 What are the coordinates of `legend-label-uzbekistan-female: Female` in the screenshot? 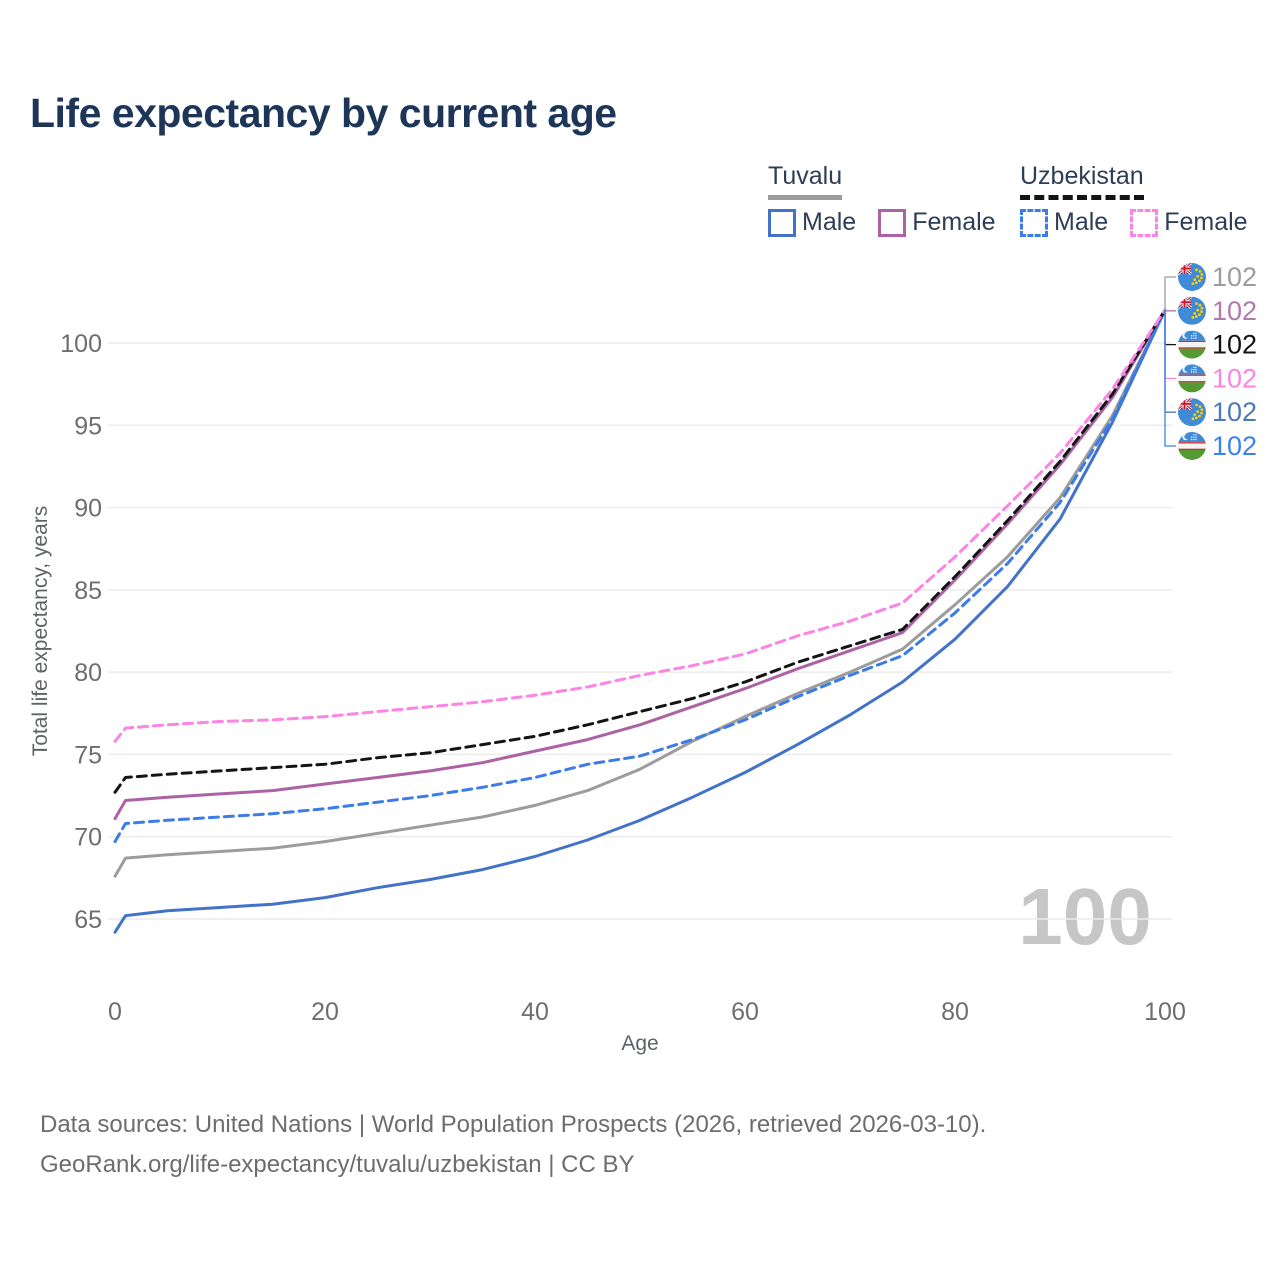 It's located at (1206, 222).